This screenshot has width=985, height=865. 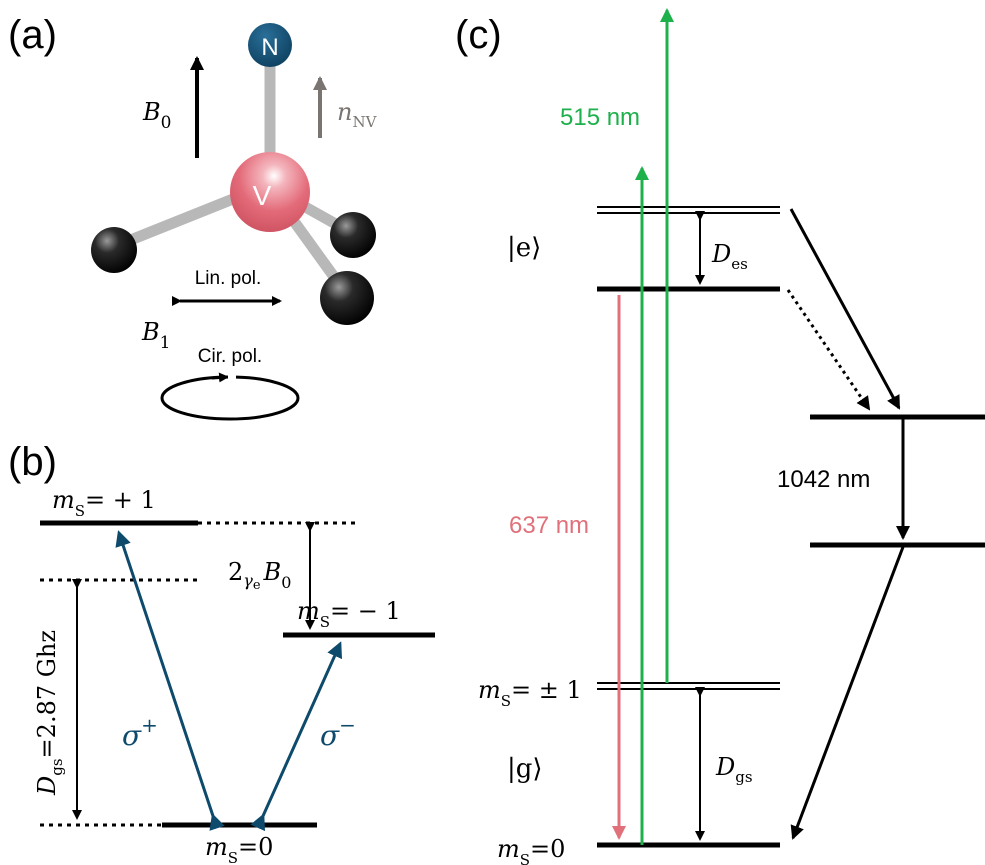 I want to click on carbon-atom-left, so click(x=114, y=250).